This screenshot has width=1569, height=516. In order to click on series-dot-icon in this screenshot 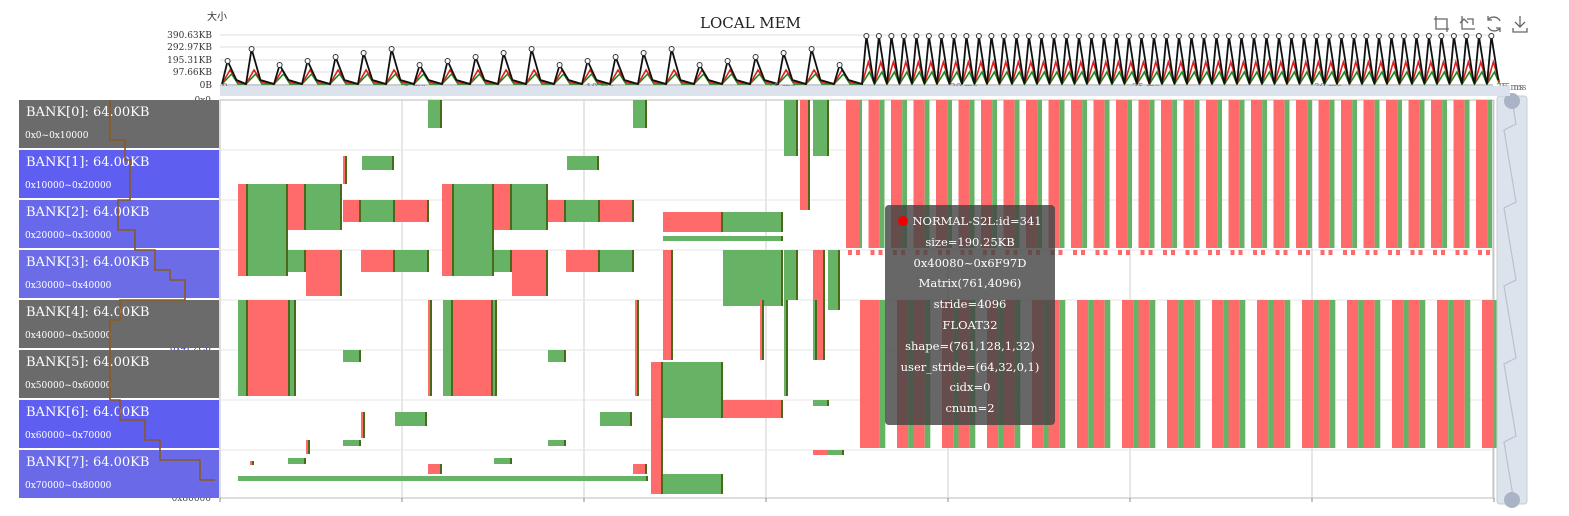, I will do `click(903, 221)`.